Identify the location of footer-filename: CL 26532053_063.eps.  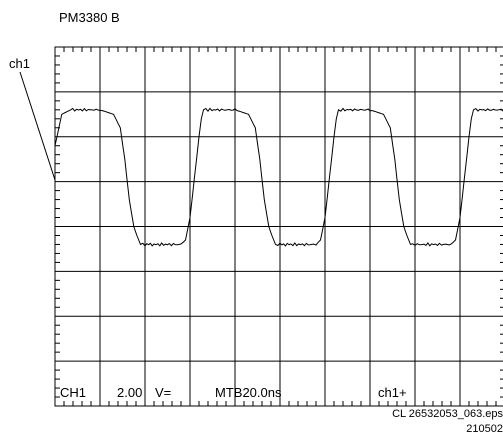
(447, 414).